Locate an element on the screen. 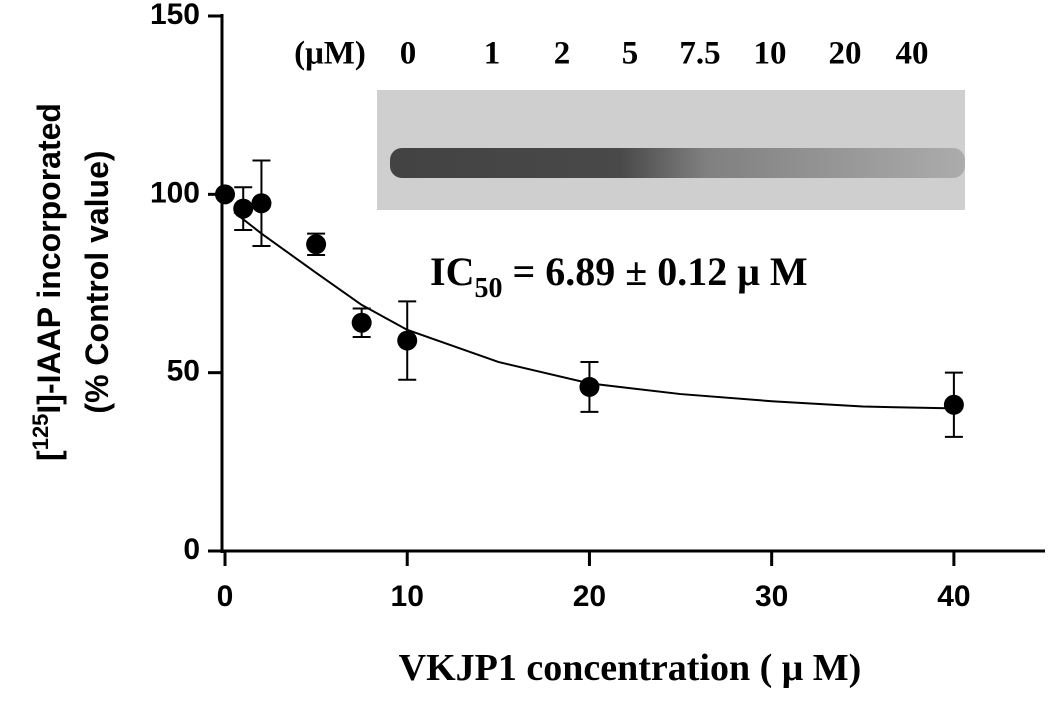 This screenshot has height=701, width=1050. gel-band is located at coordinates (677, 163).